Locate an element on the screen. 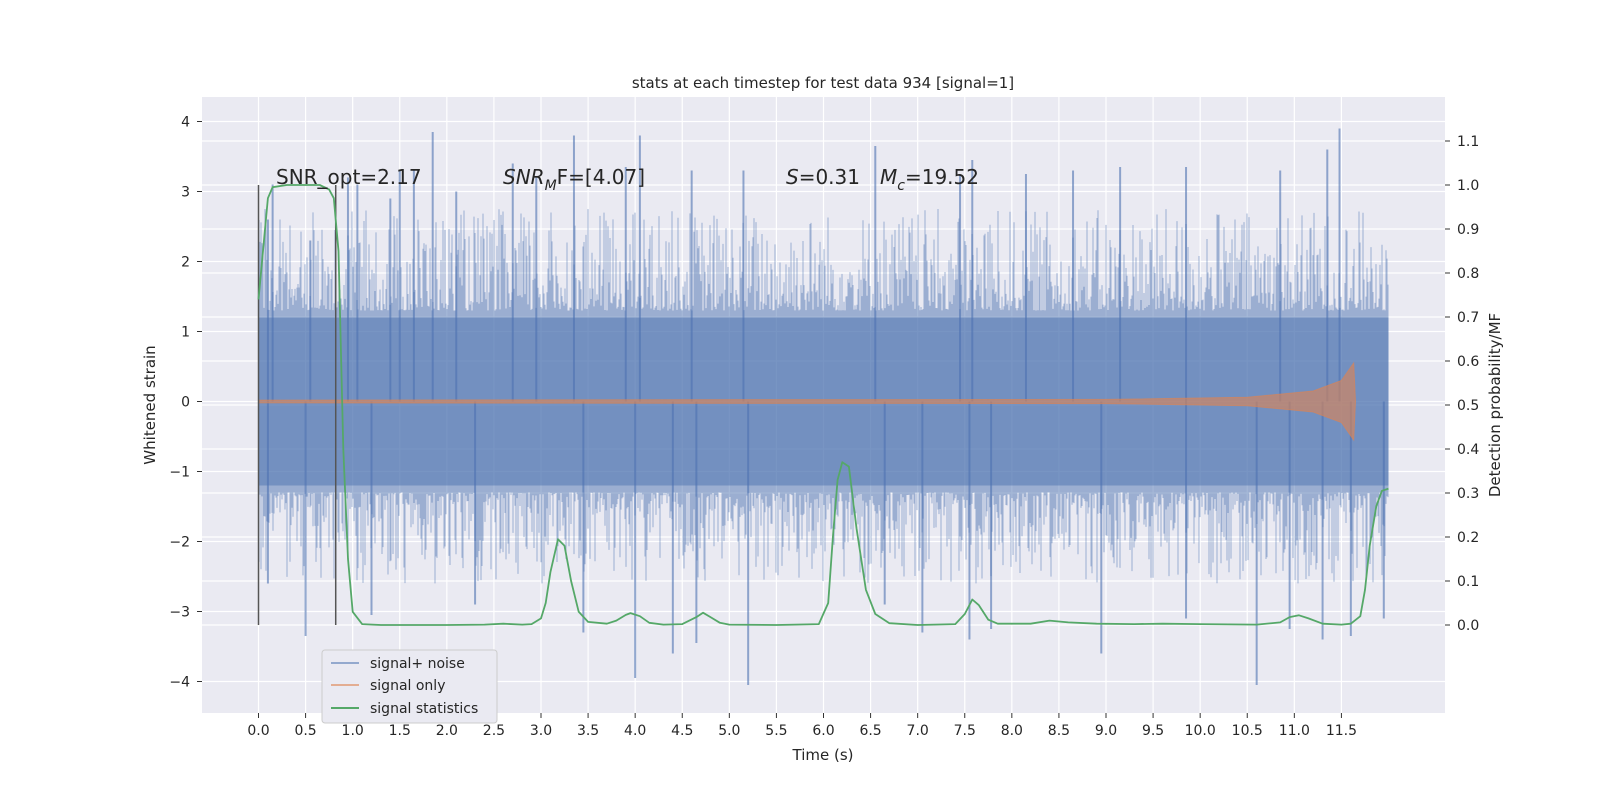 This screenshot has width=1600, height=804. x-tick-label: 11.0 is located at coordinates (1294, 731).